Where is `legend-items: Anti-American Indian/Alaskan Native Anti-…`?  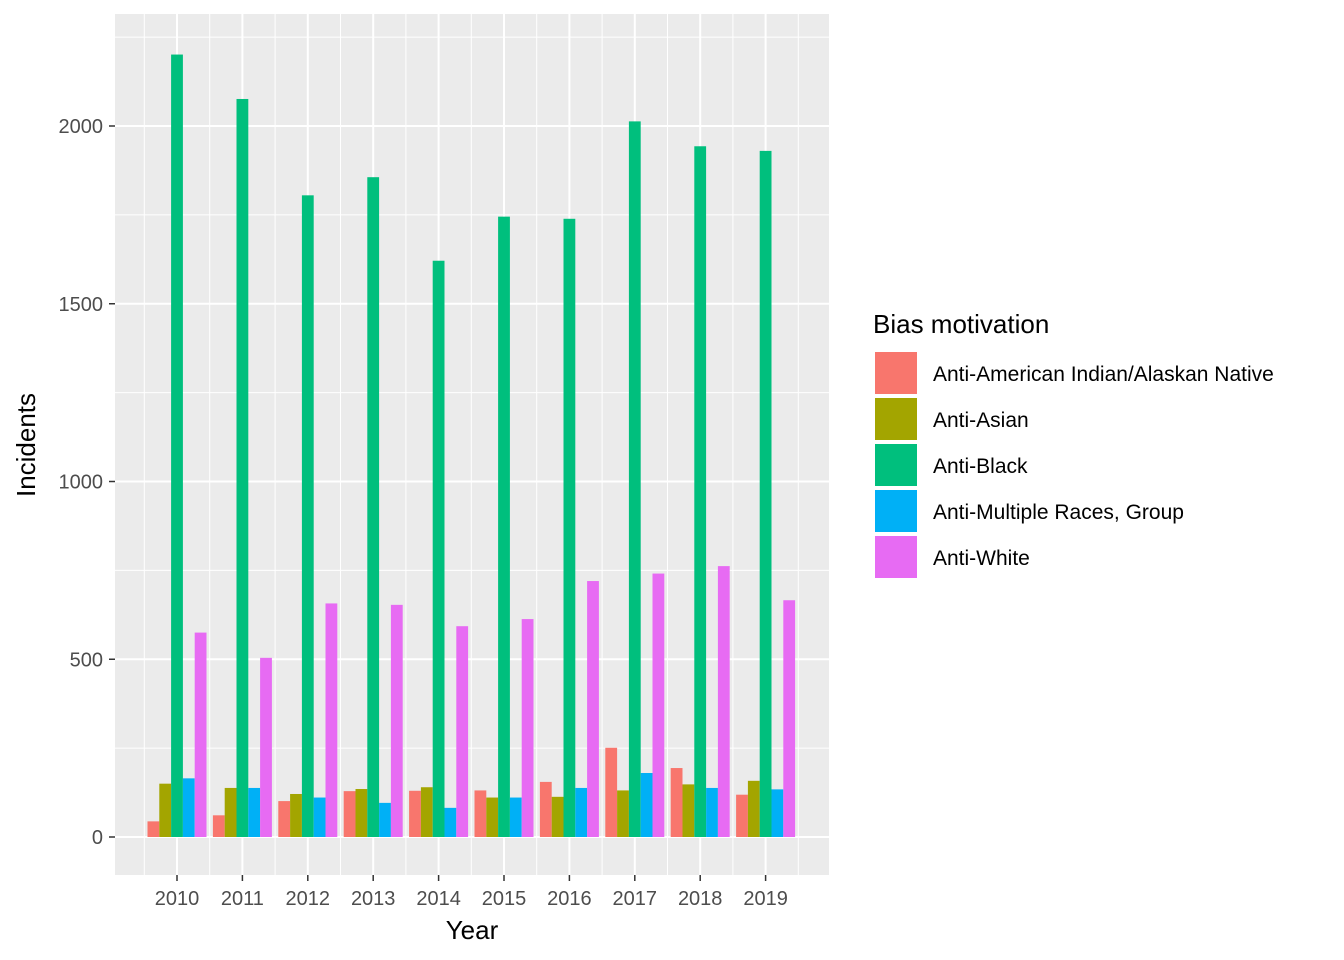 legend-items: Anti-American Indian/Alaskan Native Anti-… is located at coordinates (1074, 465).